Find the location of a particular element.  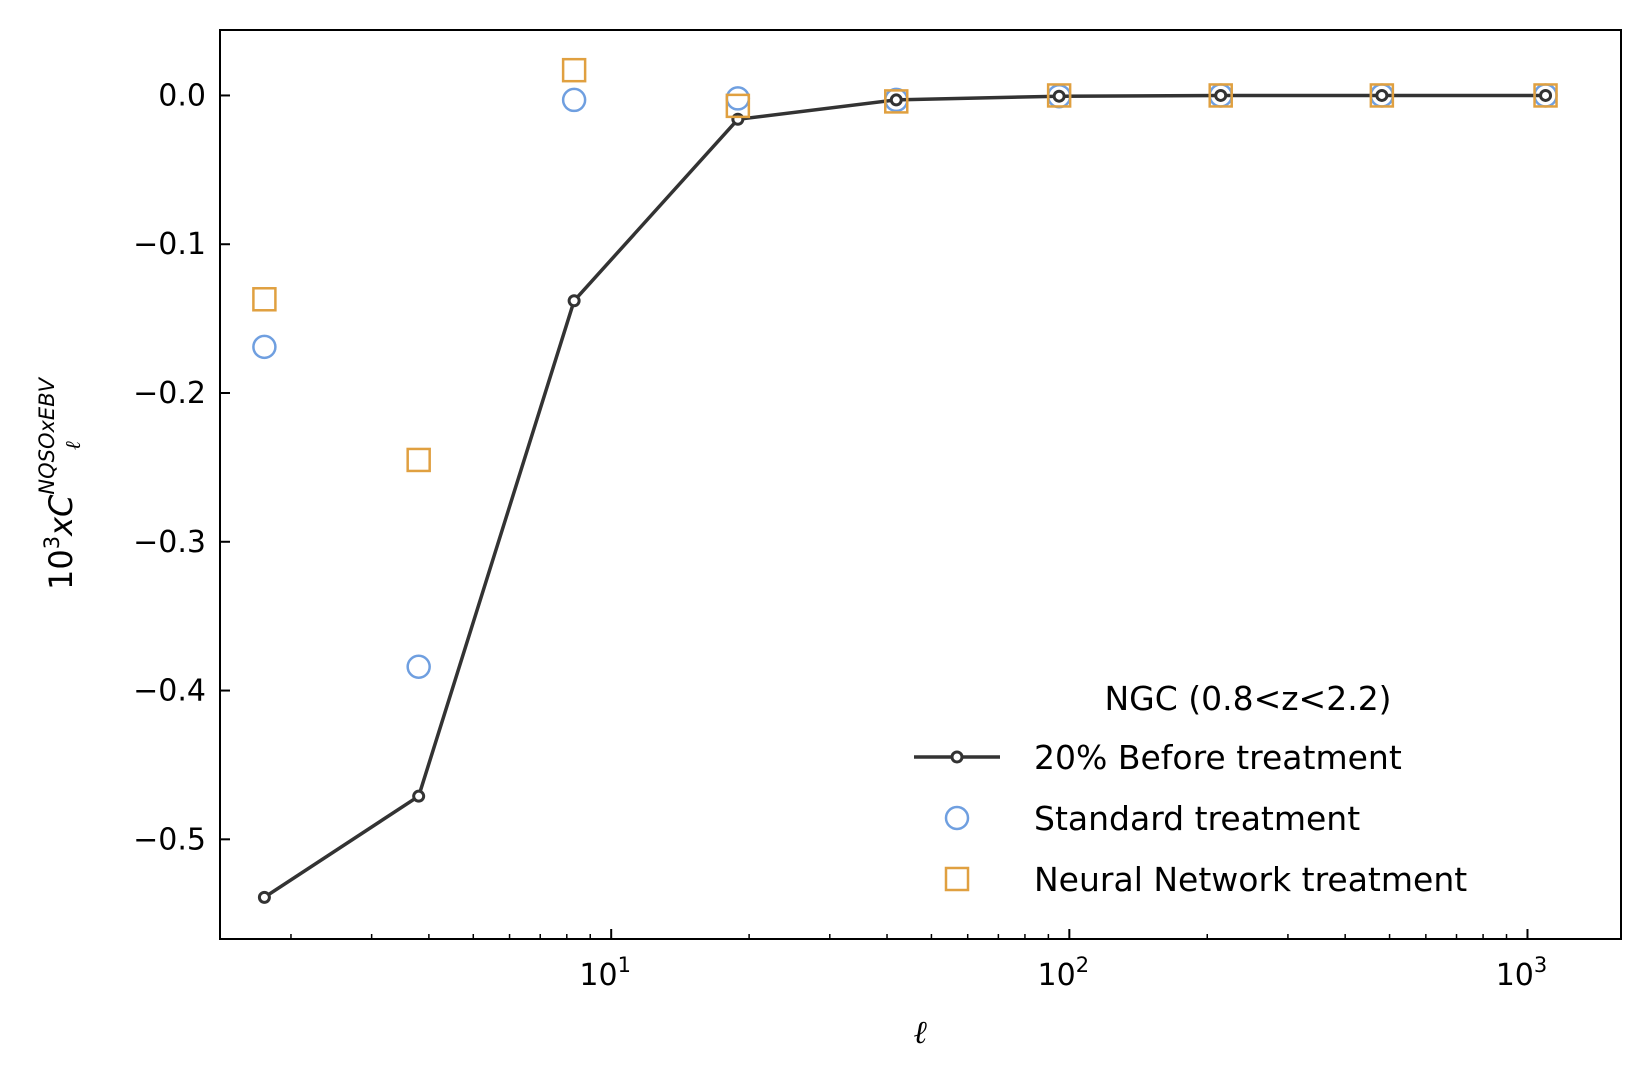

y-label-base: 10 is located at coordinates (61, 569).